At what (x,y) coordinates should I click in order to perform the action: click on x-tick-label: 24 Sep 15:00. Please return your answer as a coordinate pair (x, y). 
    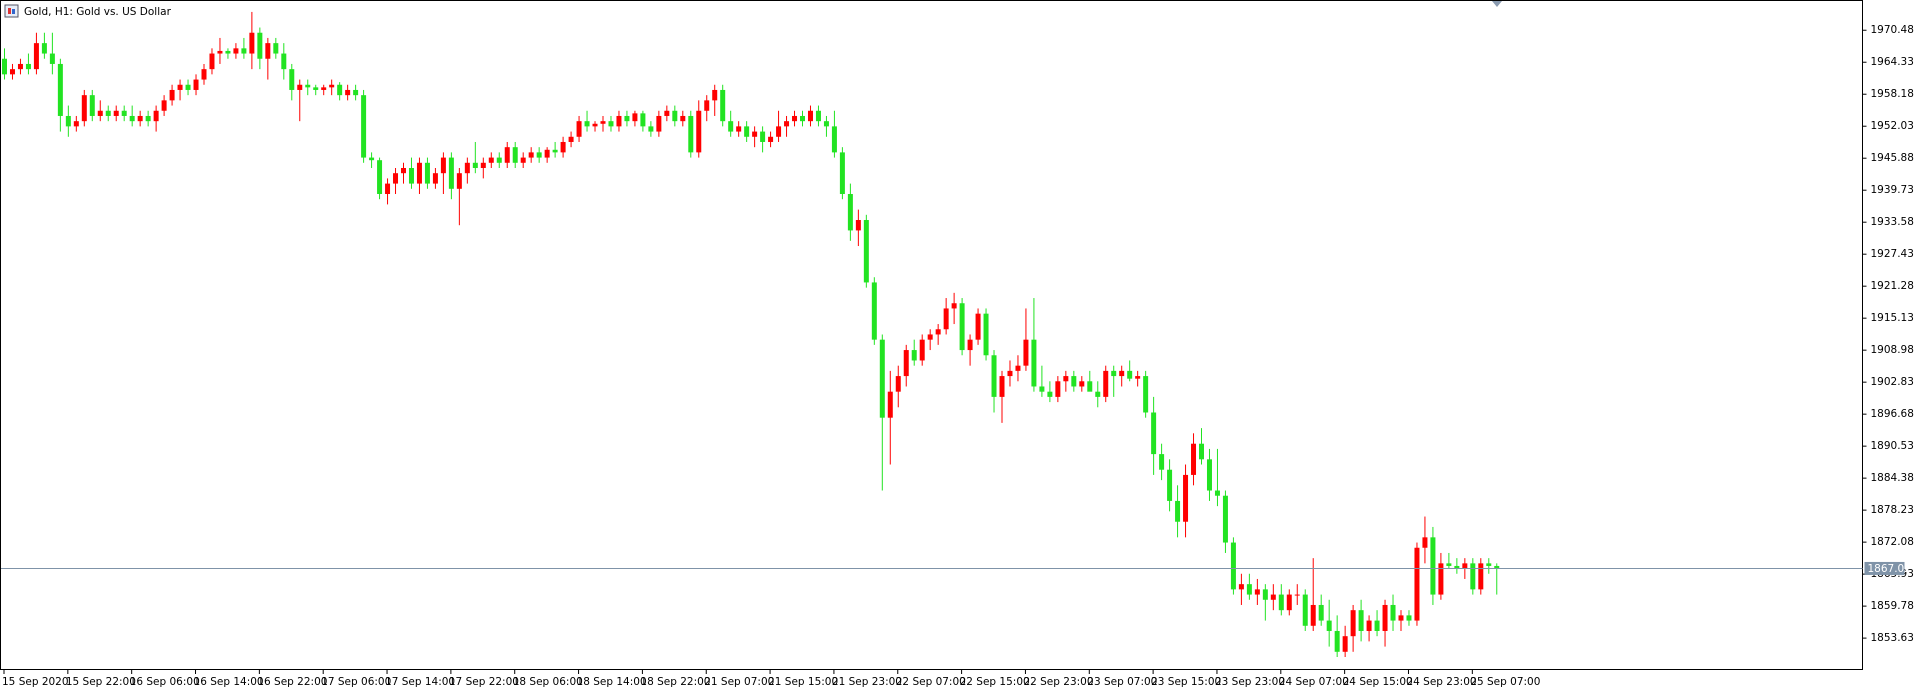
    Looking at the image, I should click on (1378, 682).